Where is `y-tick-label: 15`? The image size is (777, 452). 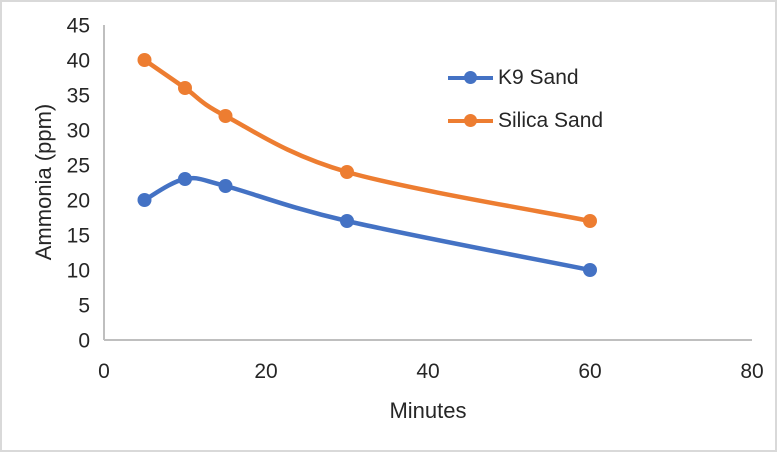 y-tick-label: 15 is located at coordinates (78, 236).